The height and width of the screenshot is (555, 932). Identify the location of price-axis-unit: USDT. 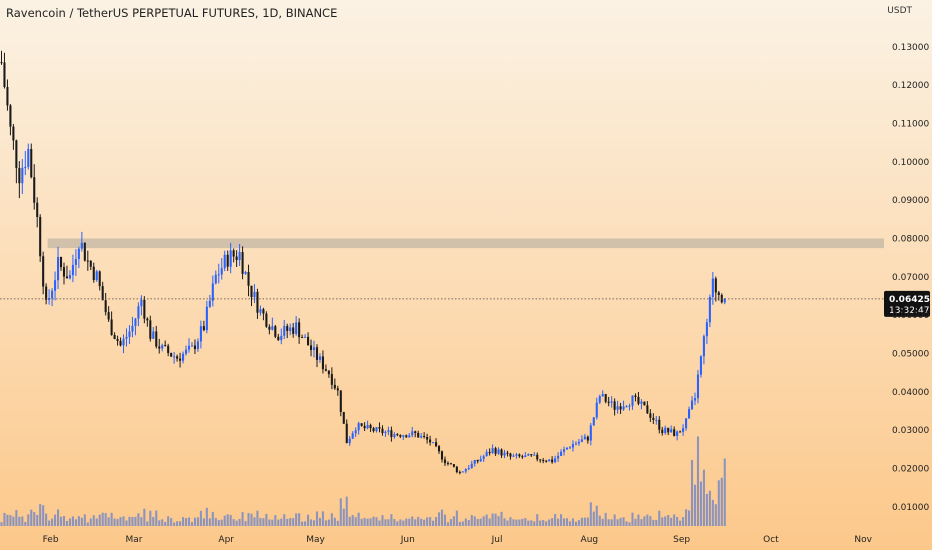
(899, 11).